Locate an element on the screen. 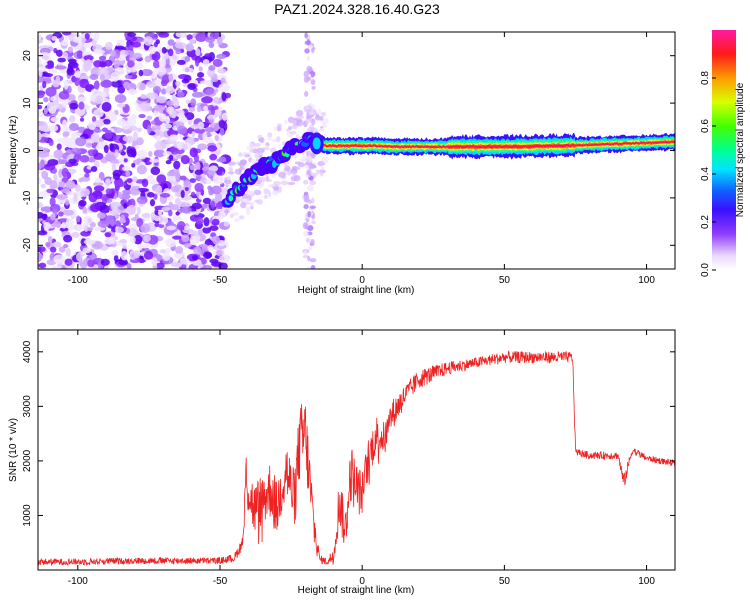 The height and width of the screenshot is (600, 750). spectrogram-x-tick-label: 100 is located at coordinates (646, 280).